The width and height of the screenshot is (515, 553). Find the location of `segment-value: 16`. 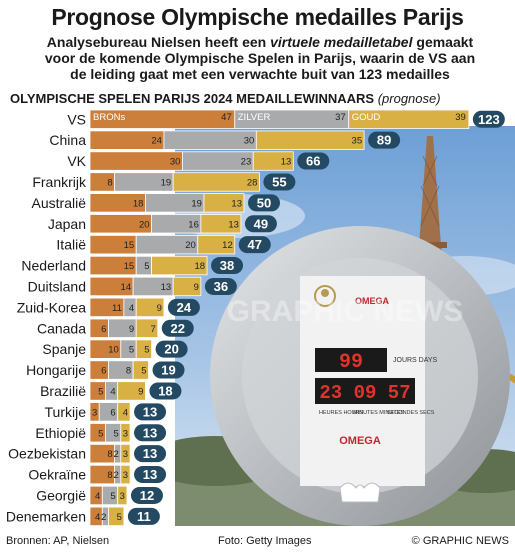

segment-value: 16 is located at coordinates (193, 224).